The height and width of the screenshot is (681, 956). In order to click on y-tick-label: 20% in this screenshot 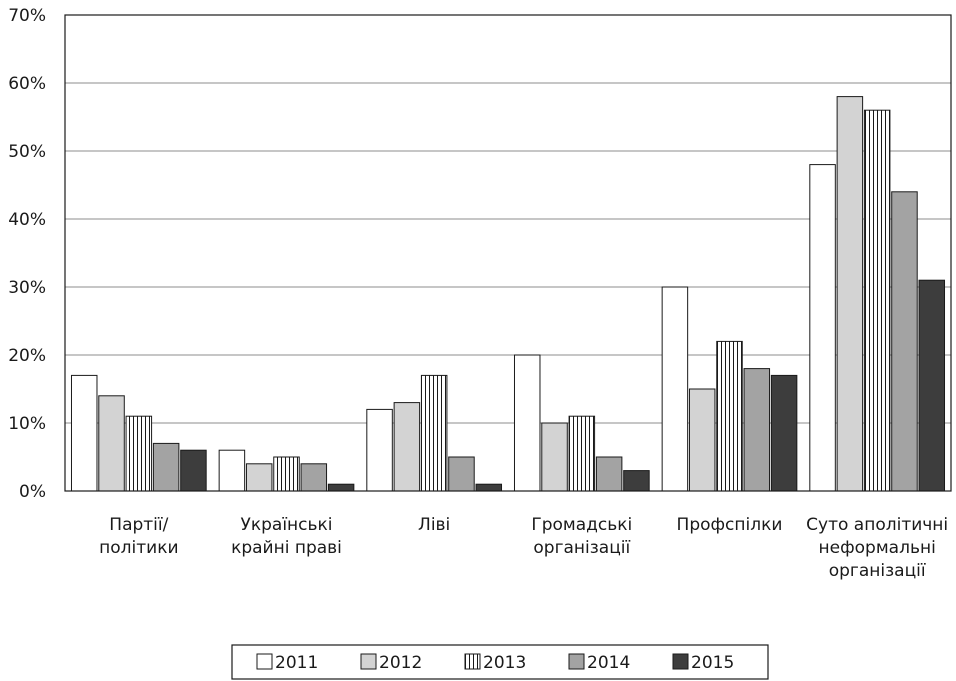, I will do `click(27, 356)`.